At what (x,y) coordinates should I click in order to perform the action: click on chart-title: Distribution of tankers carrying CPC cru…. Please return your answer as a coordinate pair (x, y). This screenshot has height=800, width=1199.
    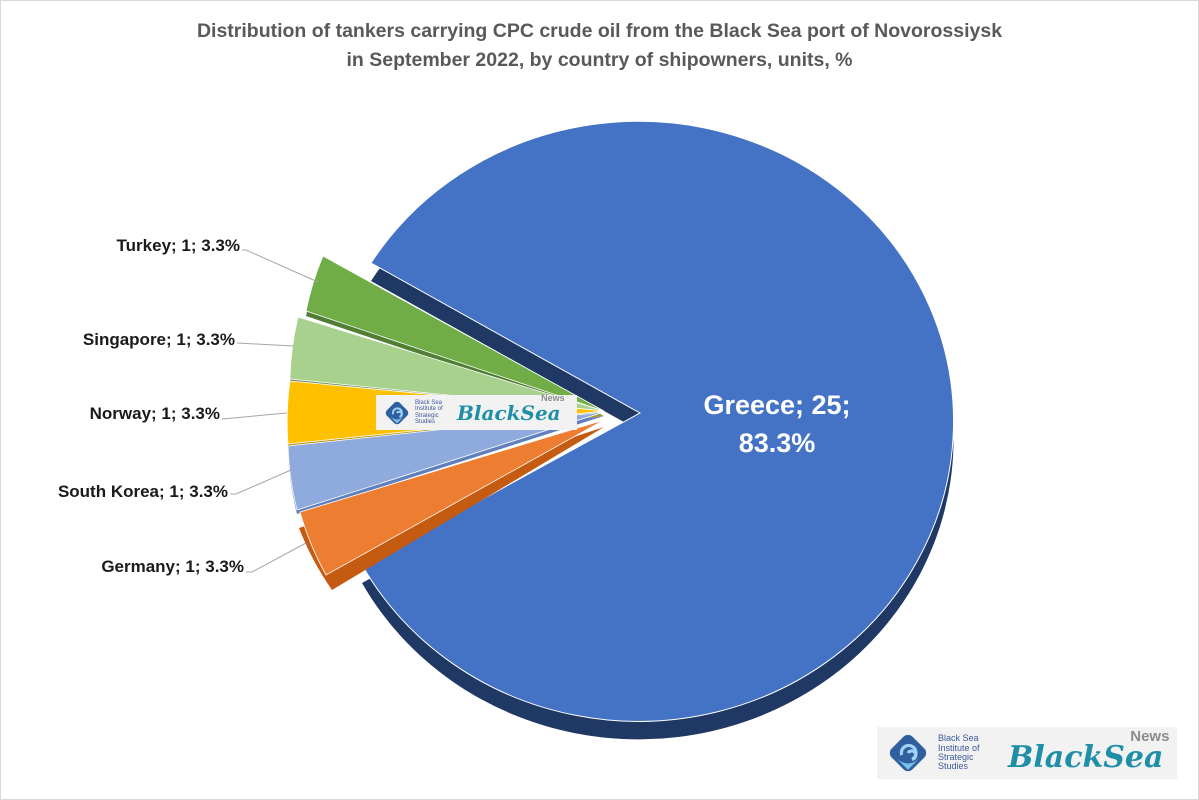
    Looking at the image, I should click on (599, 46).